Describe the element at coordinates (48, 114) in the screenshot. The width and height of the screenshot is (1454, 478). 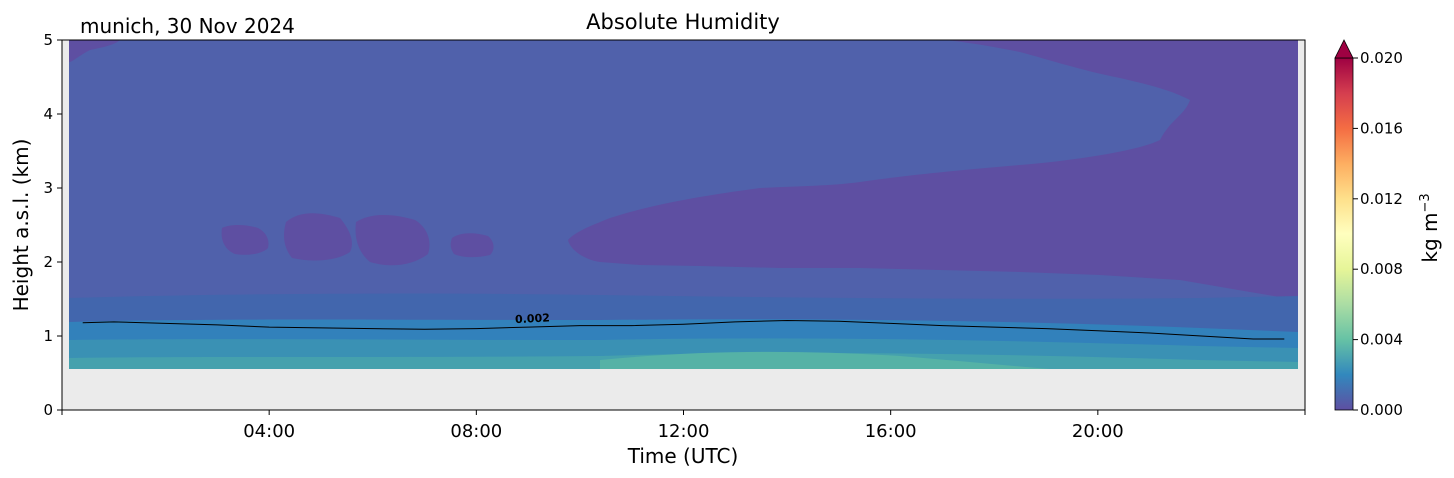
I see `y-tick-label: 4` at that location.